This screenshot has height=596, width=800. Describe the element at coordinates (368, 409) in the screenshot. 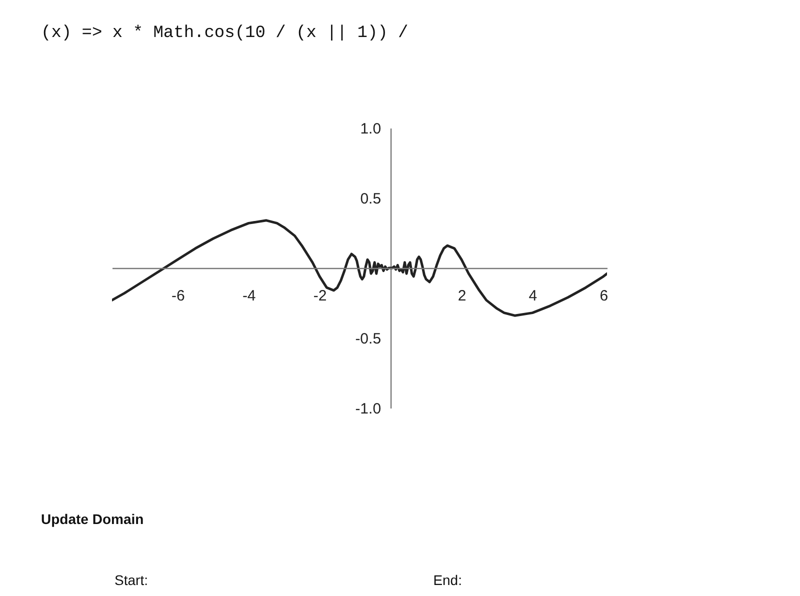

I see `y-tick-label: -1.0` at that location.